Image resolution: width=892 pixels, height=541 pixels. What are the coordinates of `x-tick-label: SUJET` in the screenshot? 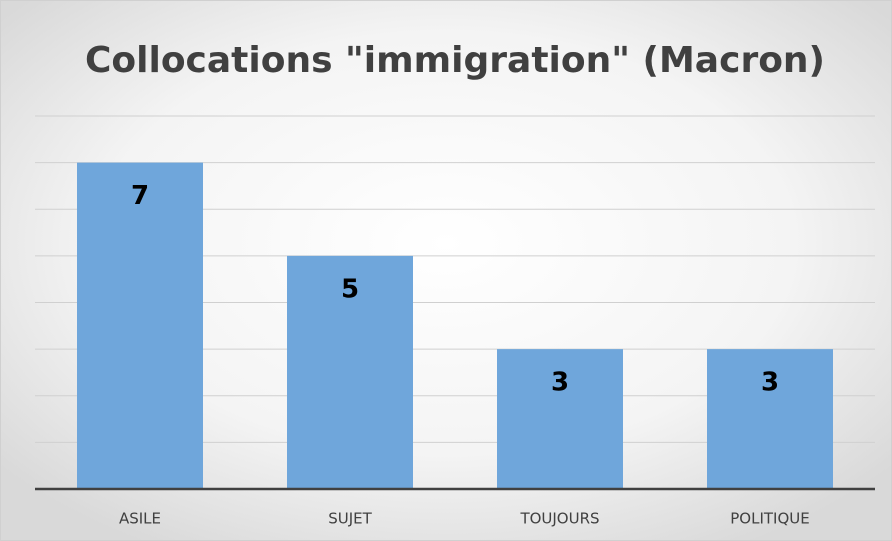 It's located at (350, 519).